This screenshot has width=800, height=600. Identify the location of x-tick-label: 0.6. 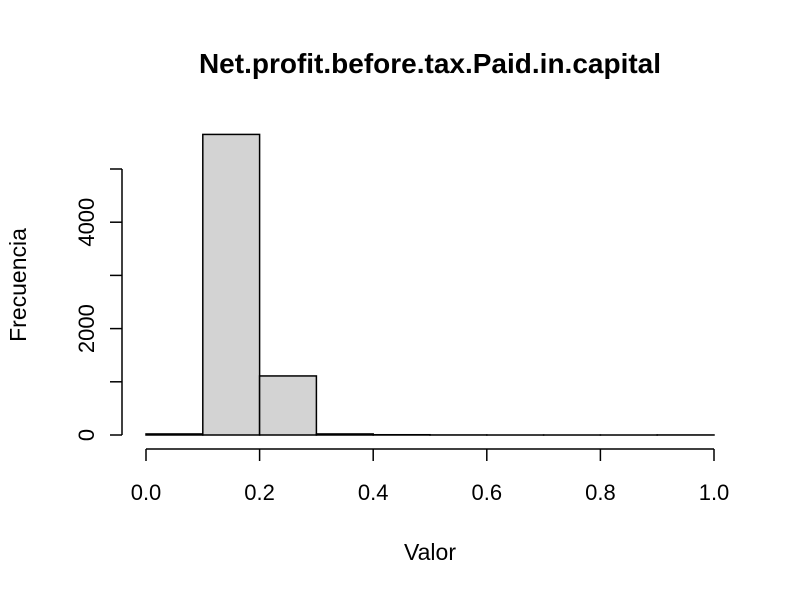
(487, 492).